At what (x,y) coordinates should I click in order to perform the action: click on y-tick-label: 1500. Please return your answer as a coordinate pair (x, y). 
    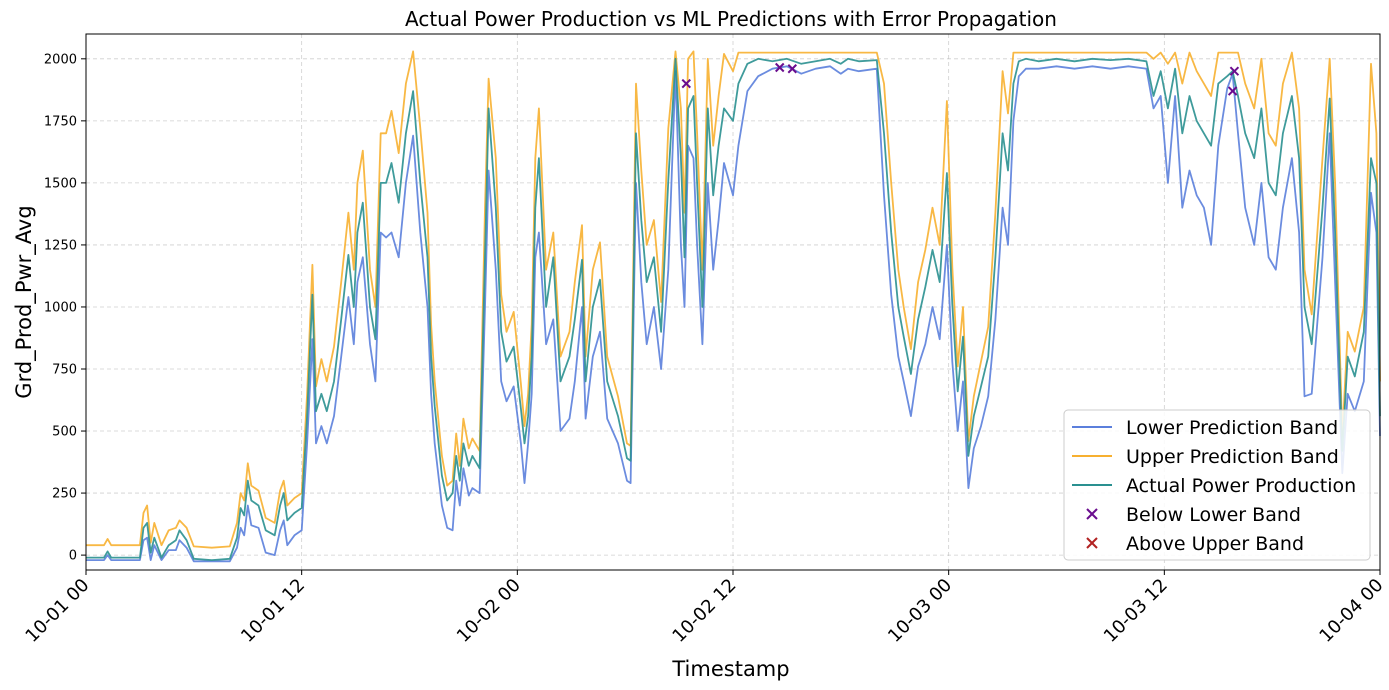
    Looking at the image, I should click on (60, 183).